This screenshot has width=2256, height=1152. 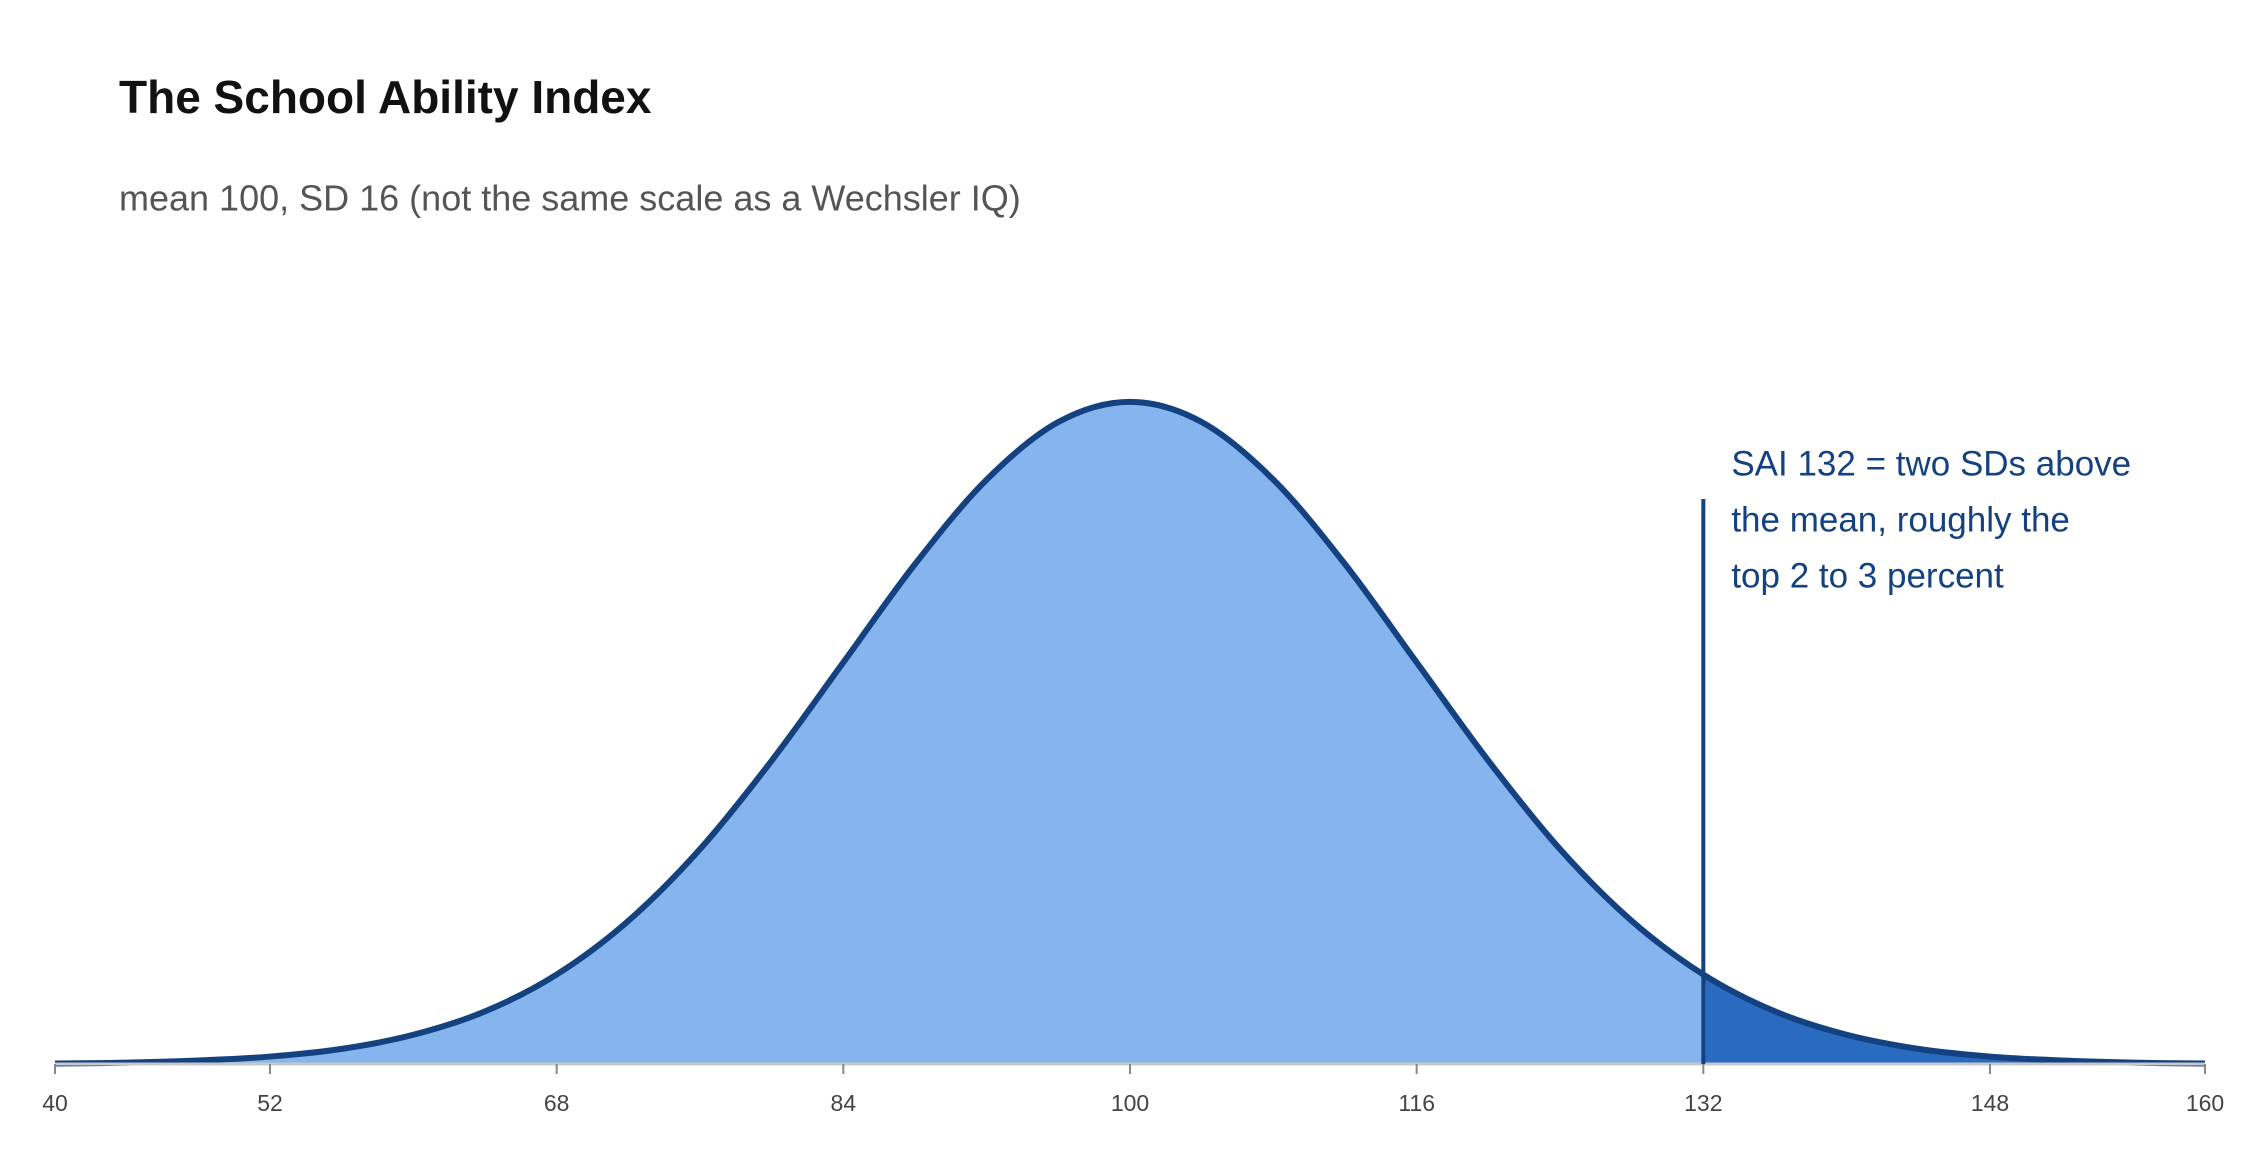 What do you see at coordinates (1931, 463) in the screenshot?
I see `annotation-text: SAI 132 = two SDs above` at bounding box center [1931, 463].